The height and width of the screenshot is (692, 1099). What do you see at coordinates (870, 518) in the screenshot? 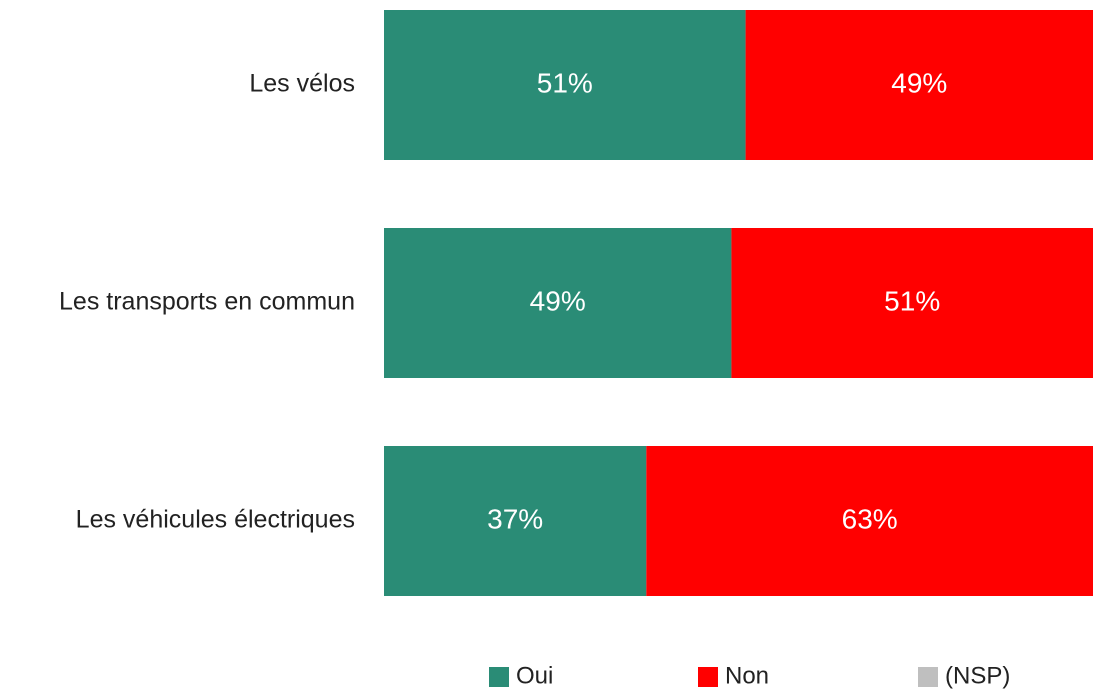
I see `data-label: 63%` at bounding box center [870, 518].